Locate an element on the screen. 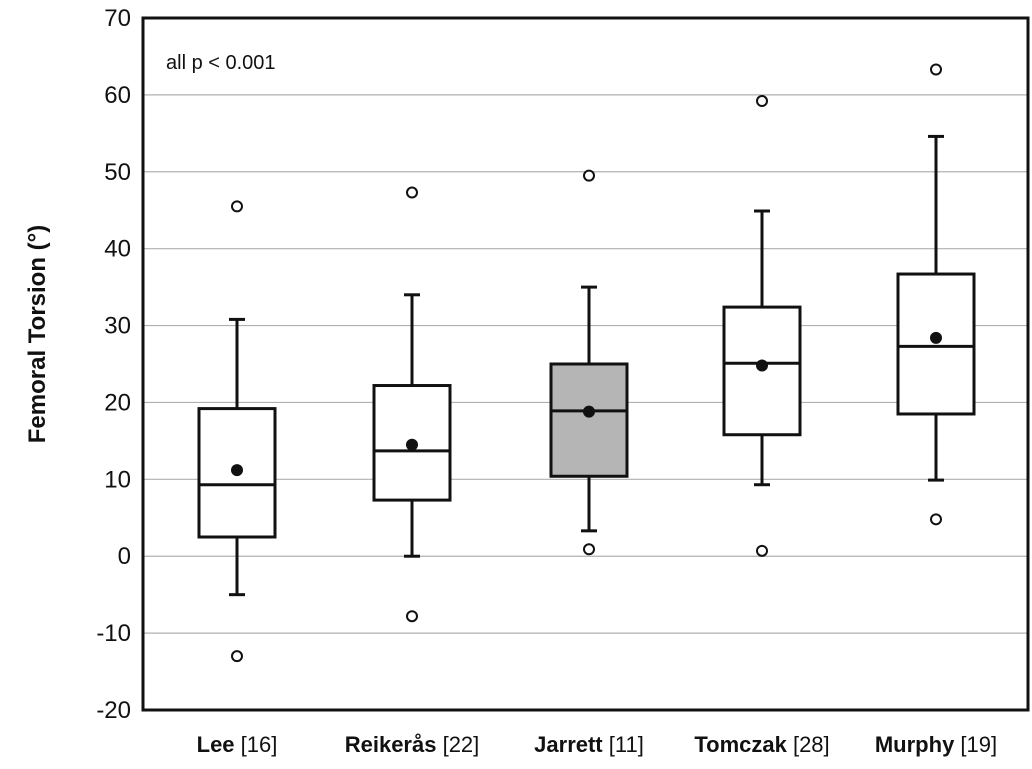 The width and height of the screenshot is (1032, 769). x-category-label: Lee [16] is located at coordinates (237, 744).